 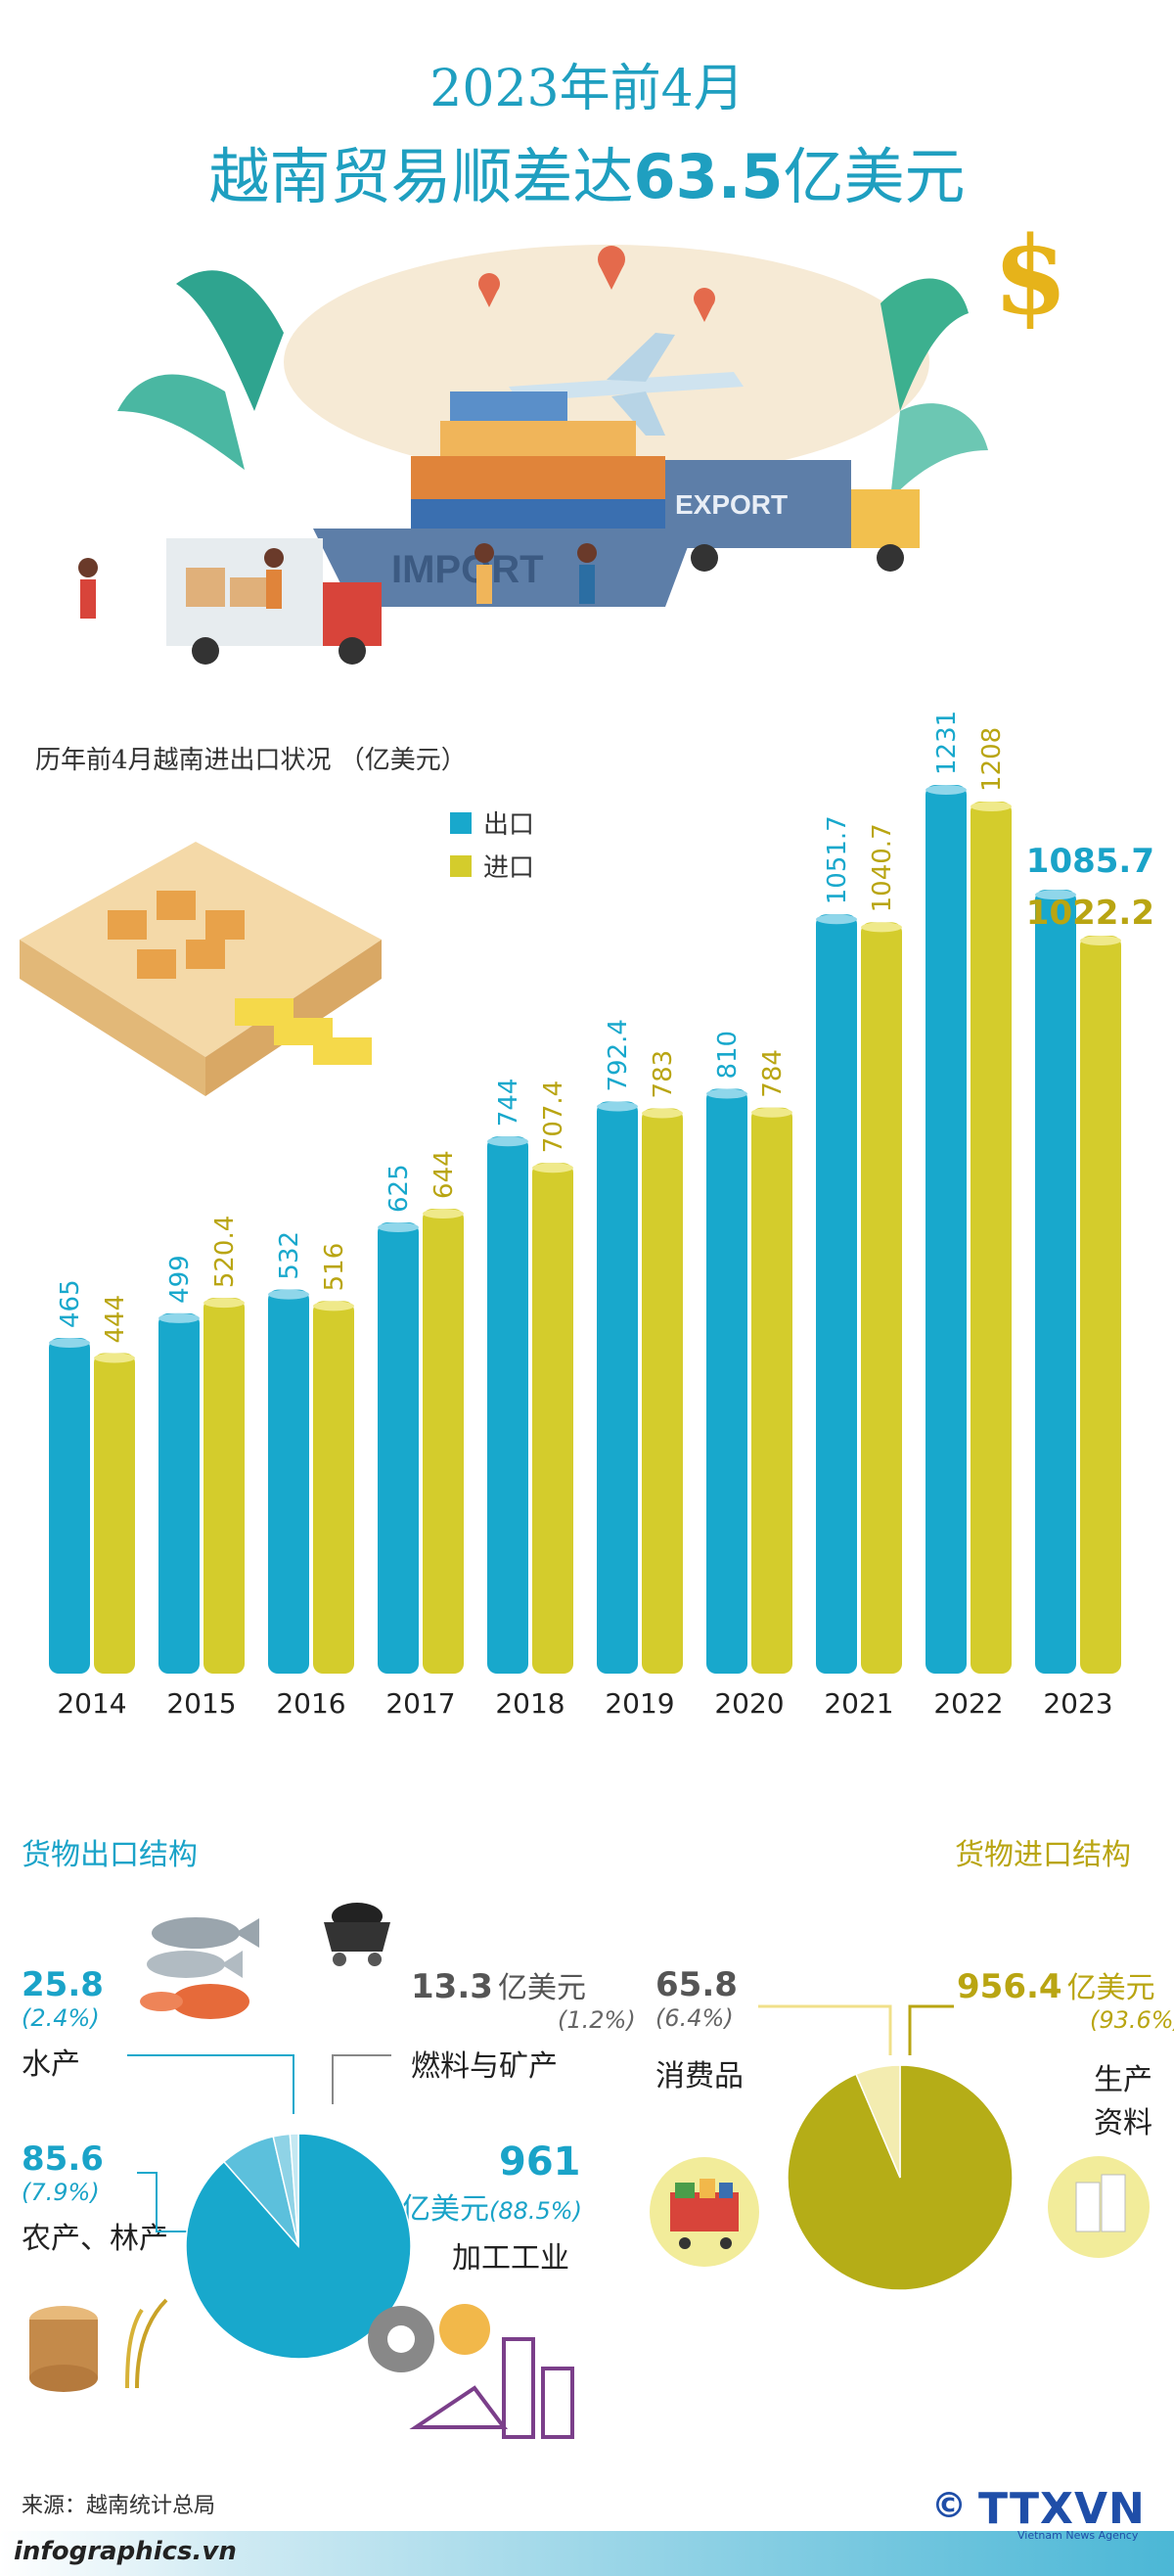 I want to click on legend-item-export: 出口, so click(x=492, y=823).